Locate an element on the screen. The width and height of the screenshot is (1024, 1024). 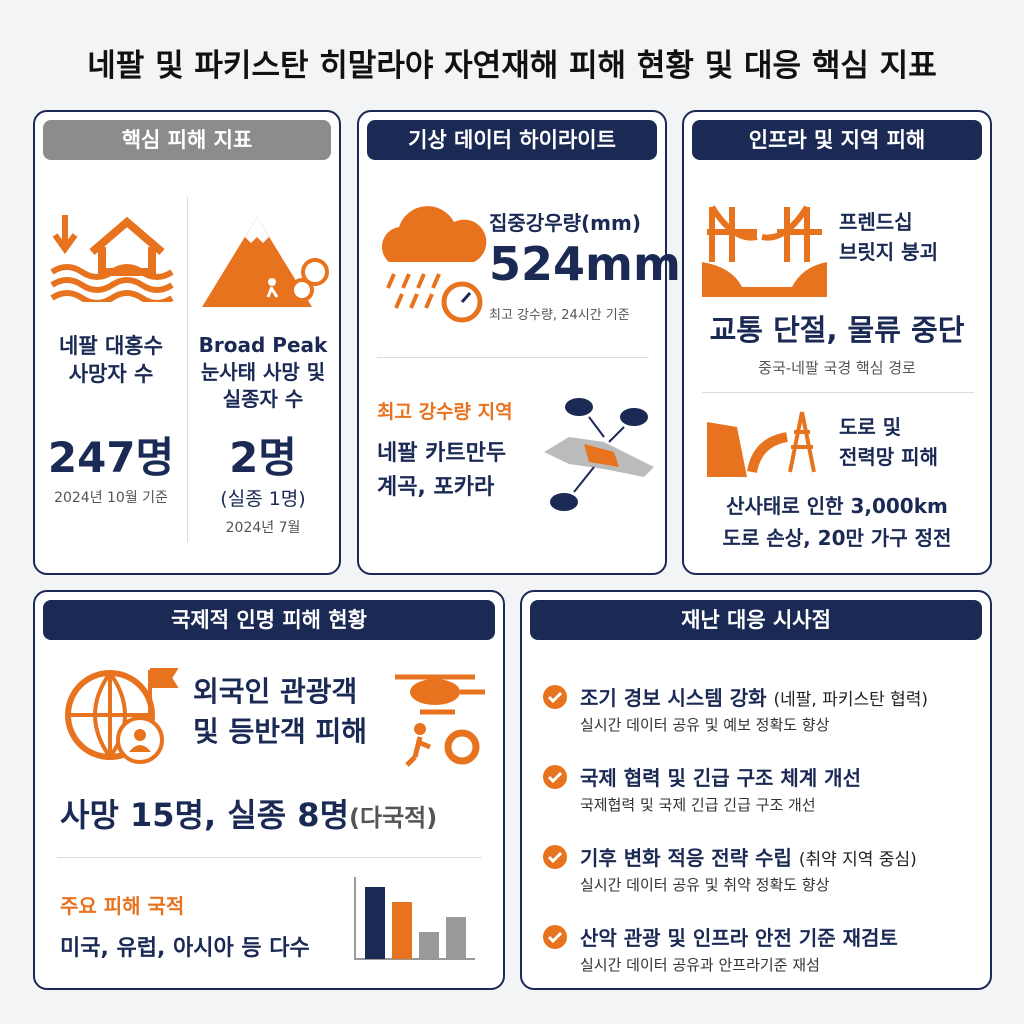
response-note: (취약 지역 중심) is located at coordinates (857, 860).